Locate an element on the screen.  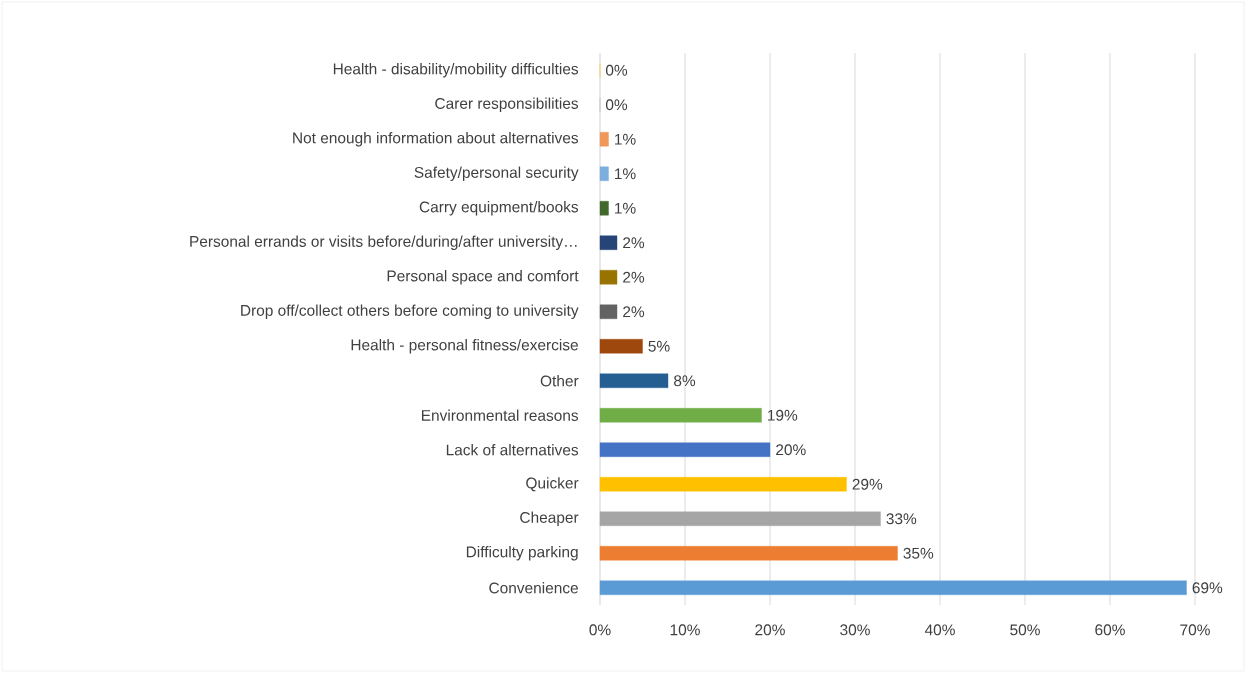
data-label: 5% is located at coordinates (659, 346).